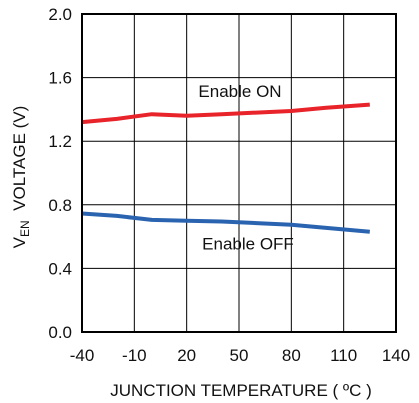 The image size is (419, 403). I want to click on x-tick-label: 20, so click(186, 355).